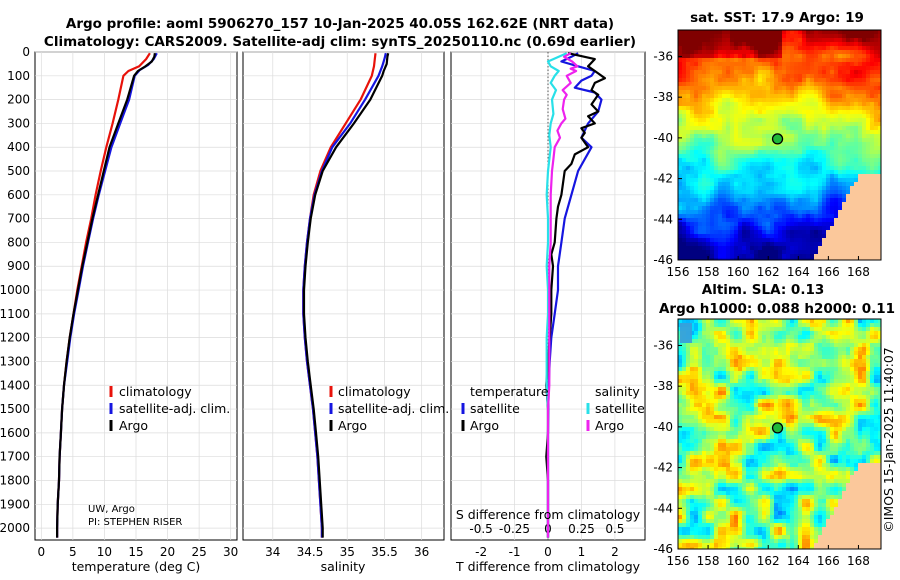 The height and width of the screenshot is (580, 900). What do you see at coordinates (548, 514) in the screenshot?
I see `s-difference-axis-label: S difference from climatology` at bounding box center [548, 514].